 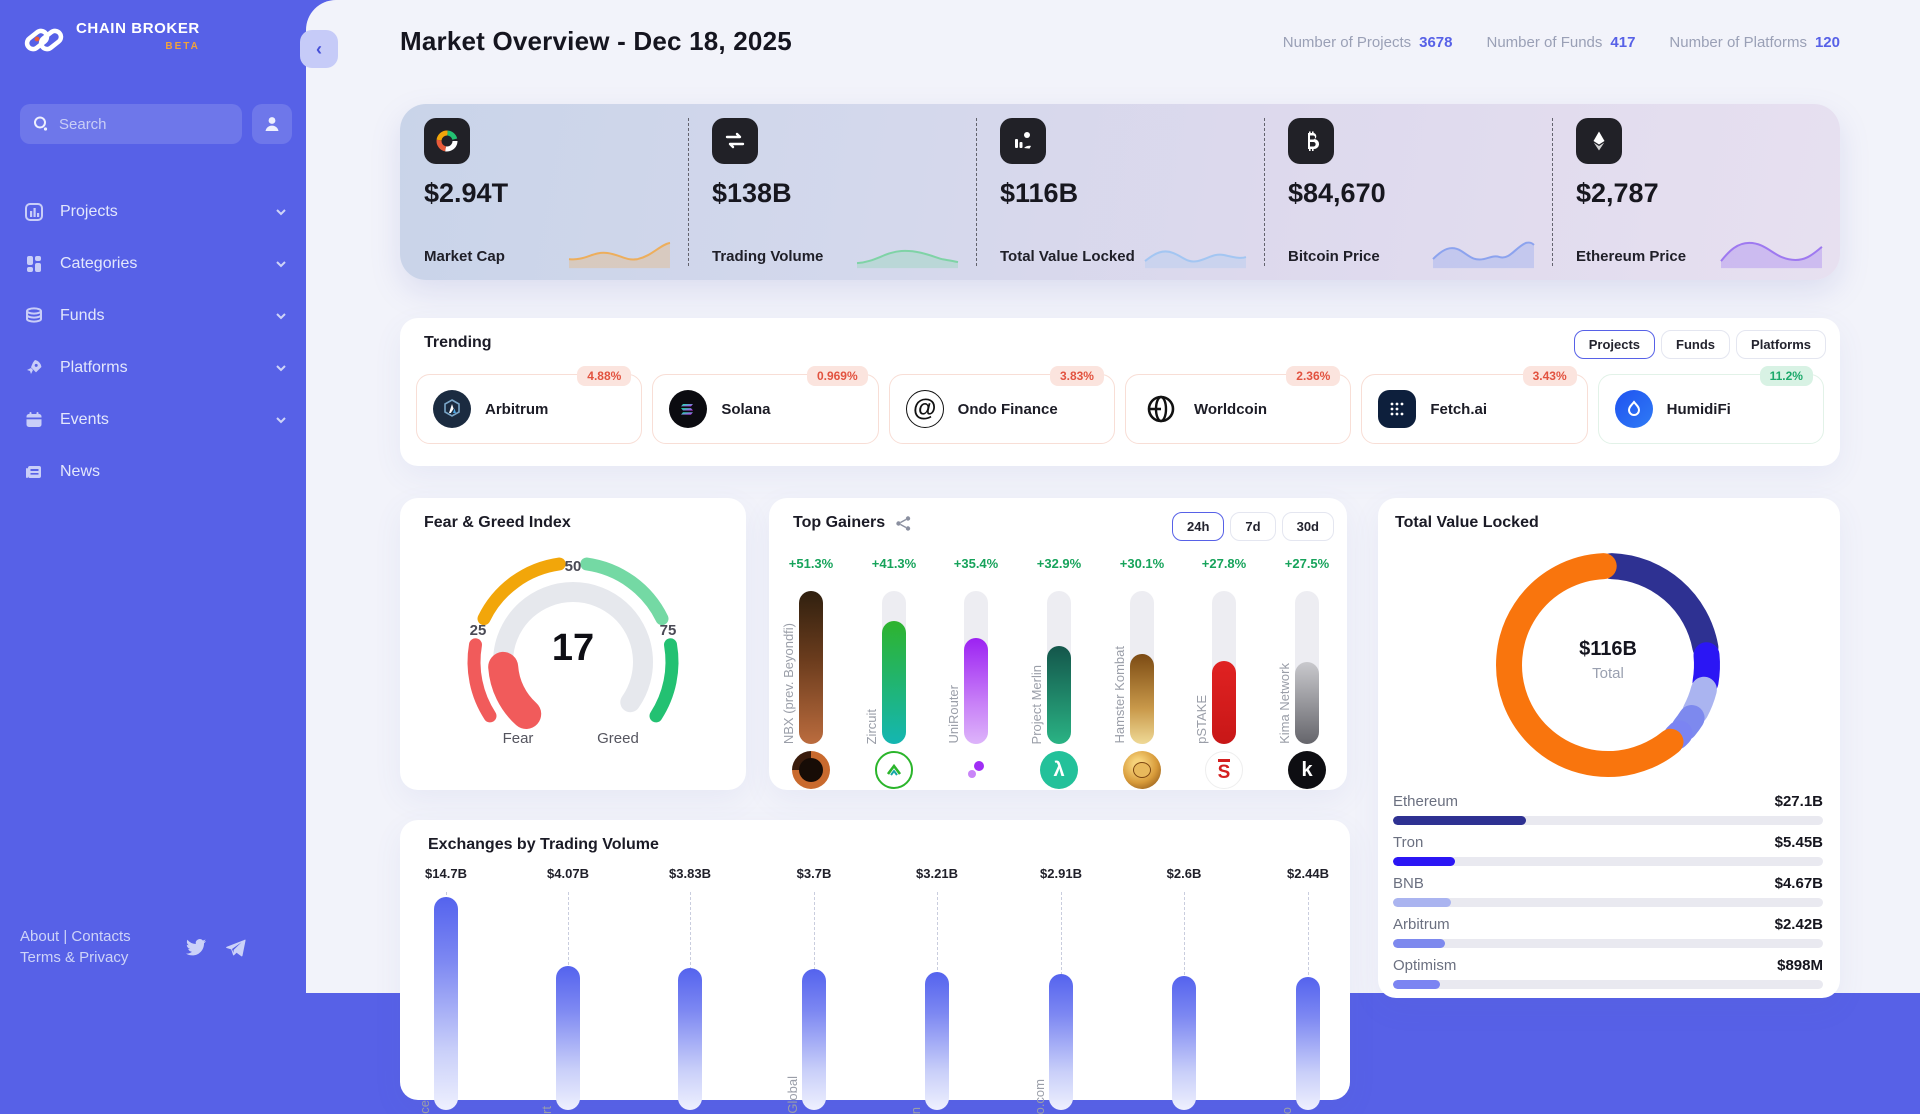 What do you see at coordinates (1311, 141) in the screenshot?
I see `bitcoin-icon` at bounding box center [1311, 141].